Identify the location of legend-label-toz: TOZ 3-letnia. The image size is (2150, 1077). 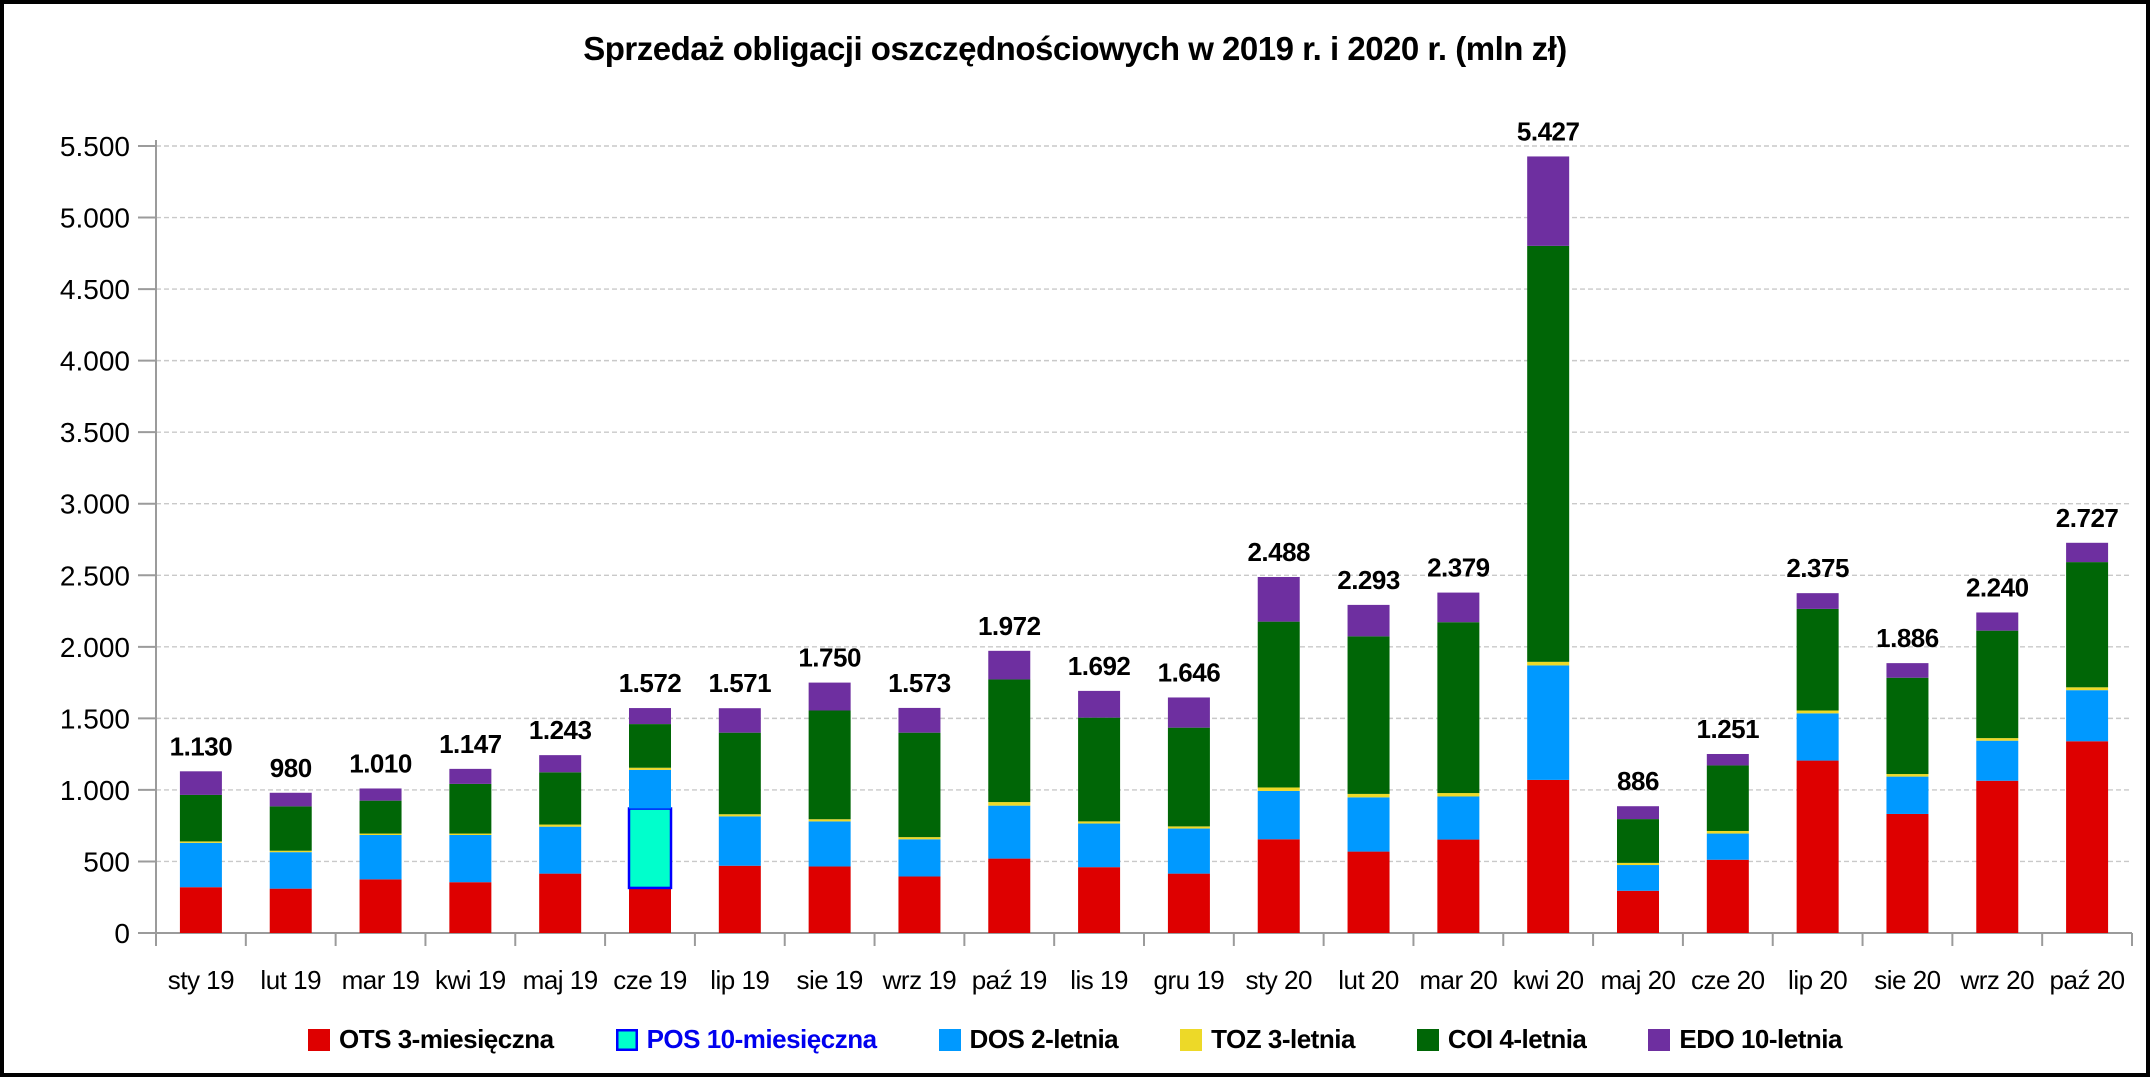
(1283, 1039).